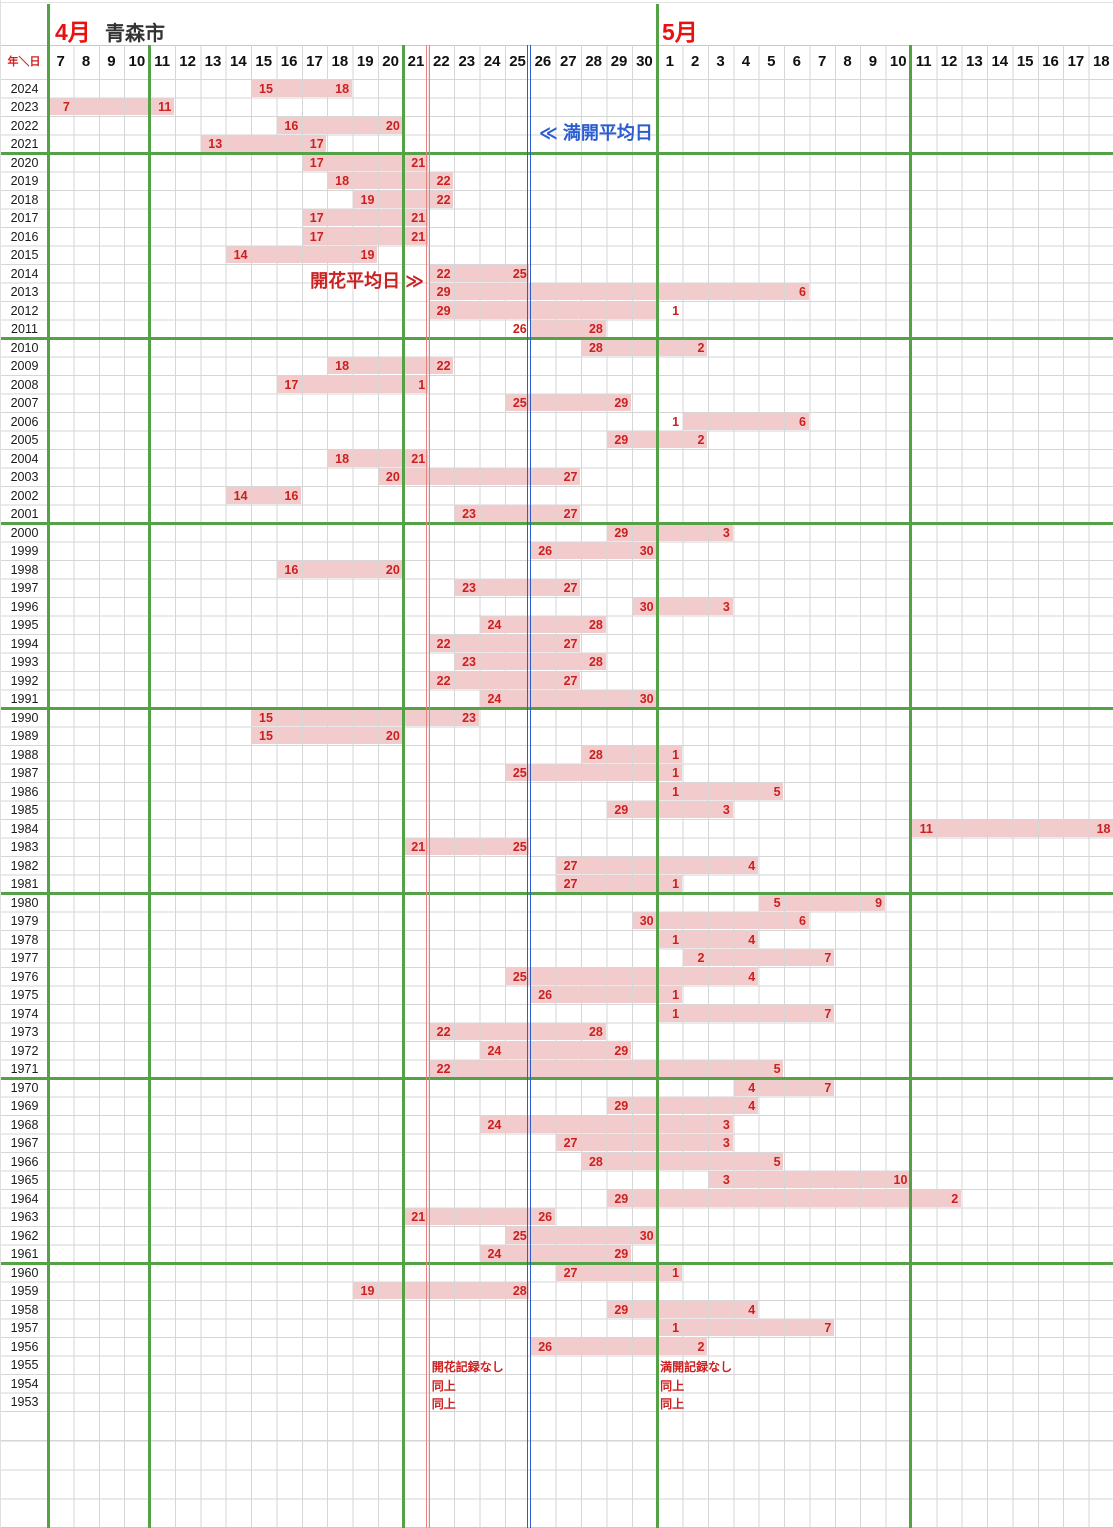 The height and width of the screenshot is (1528, 1113). What do you see at coordinates (24, 366) in the screenshot?
I see `year-label: 2009` at bounding box center [24, 366].